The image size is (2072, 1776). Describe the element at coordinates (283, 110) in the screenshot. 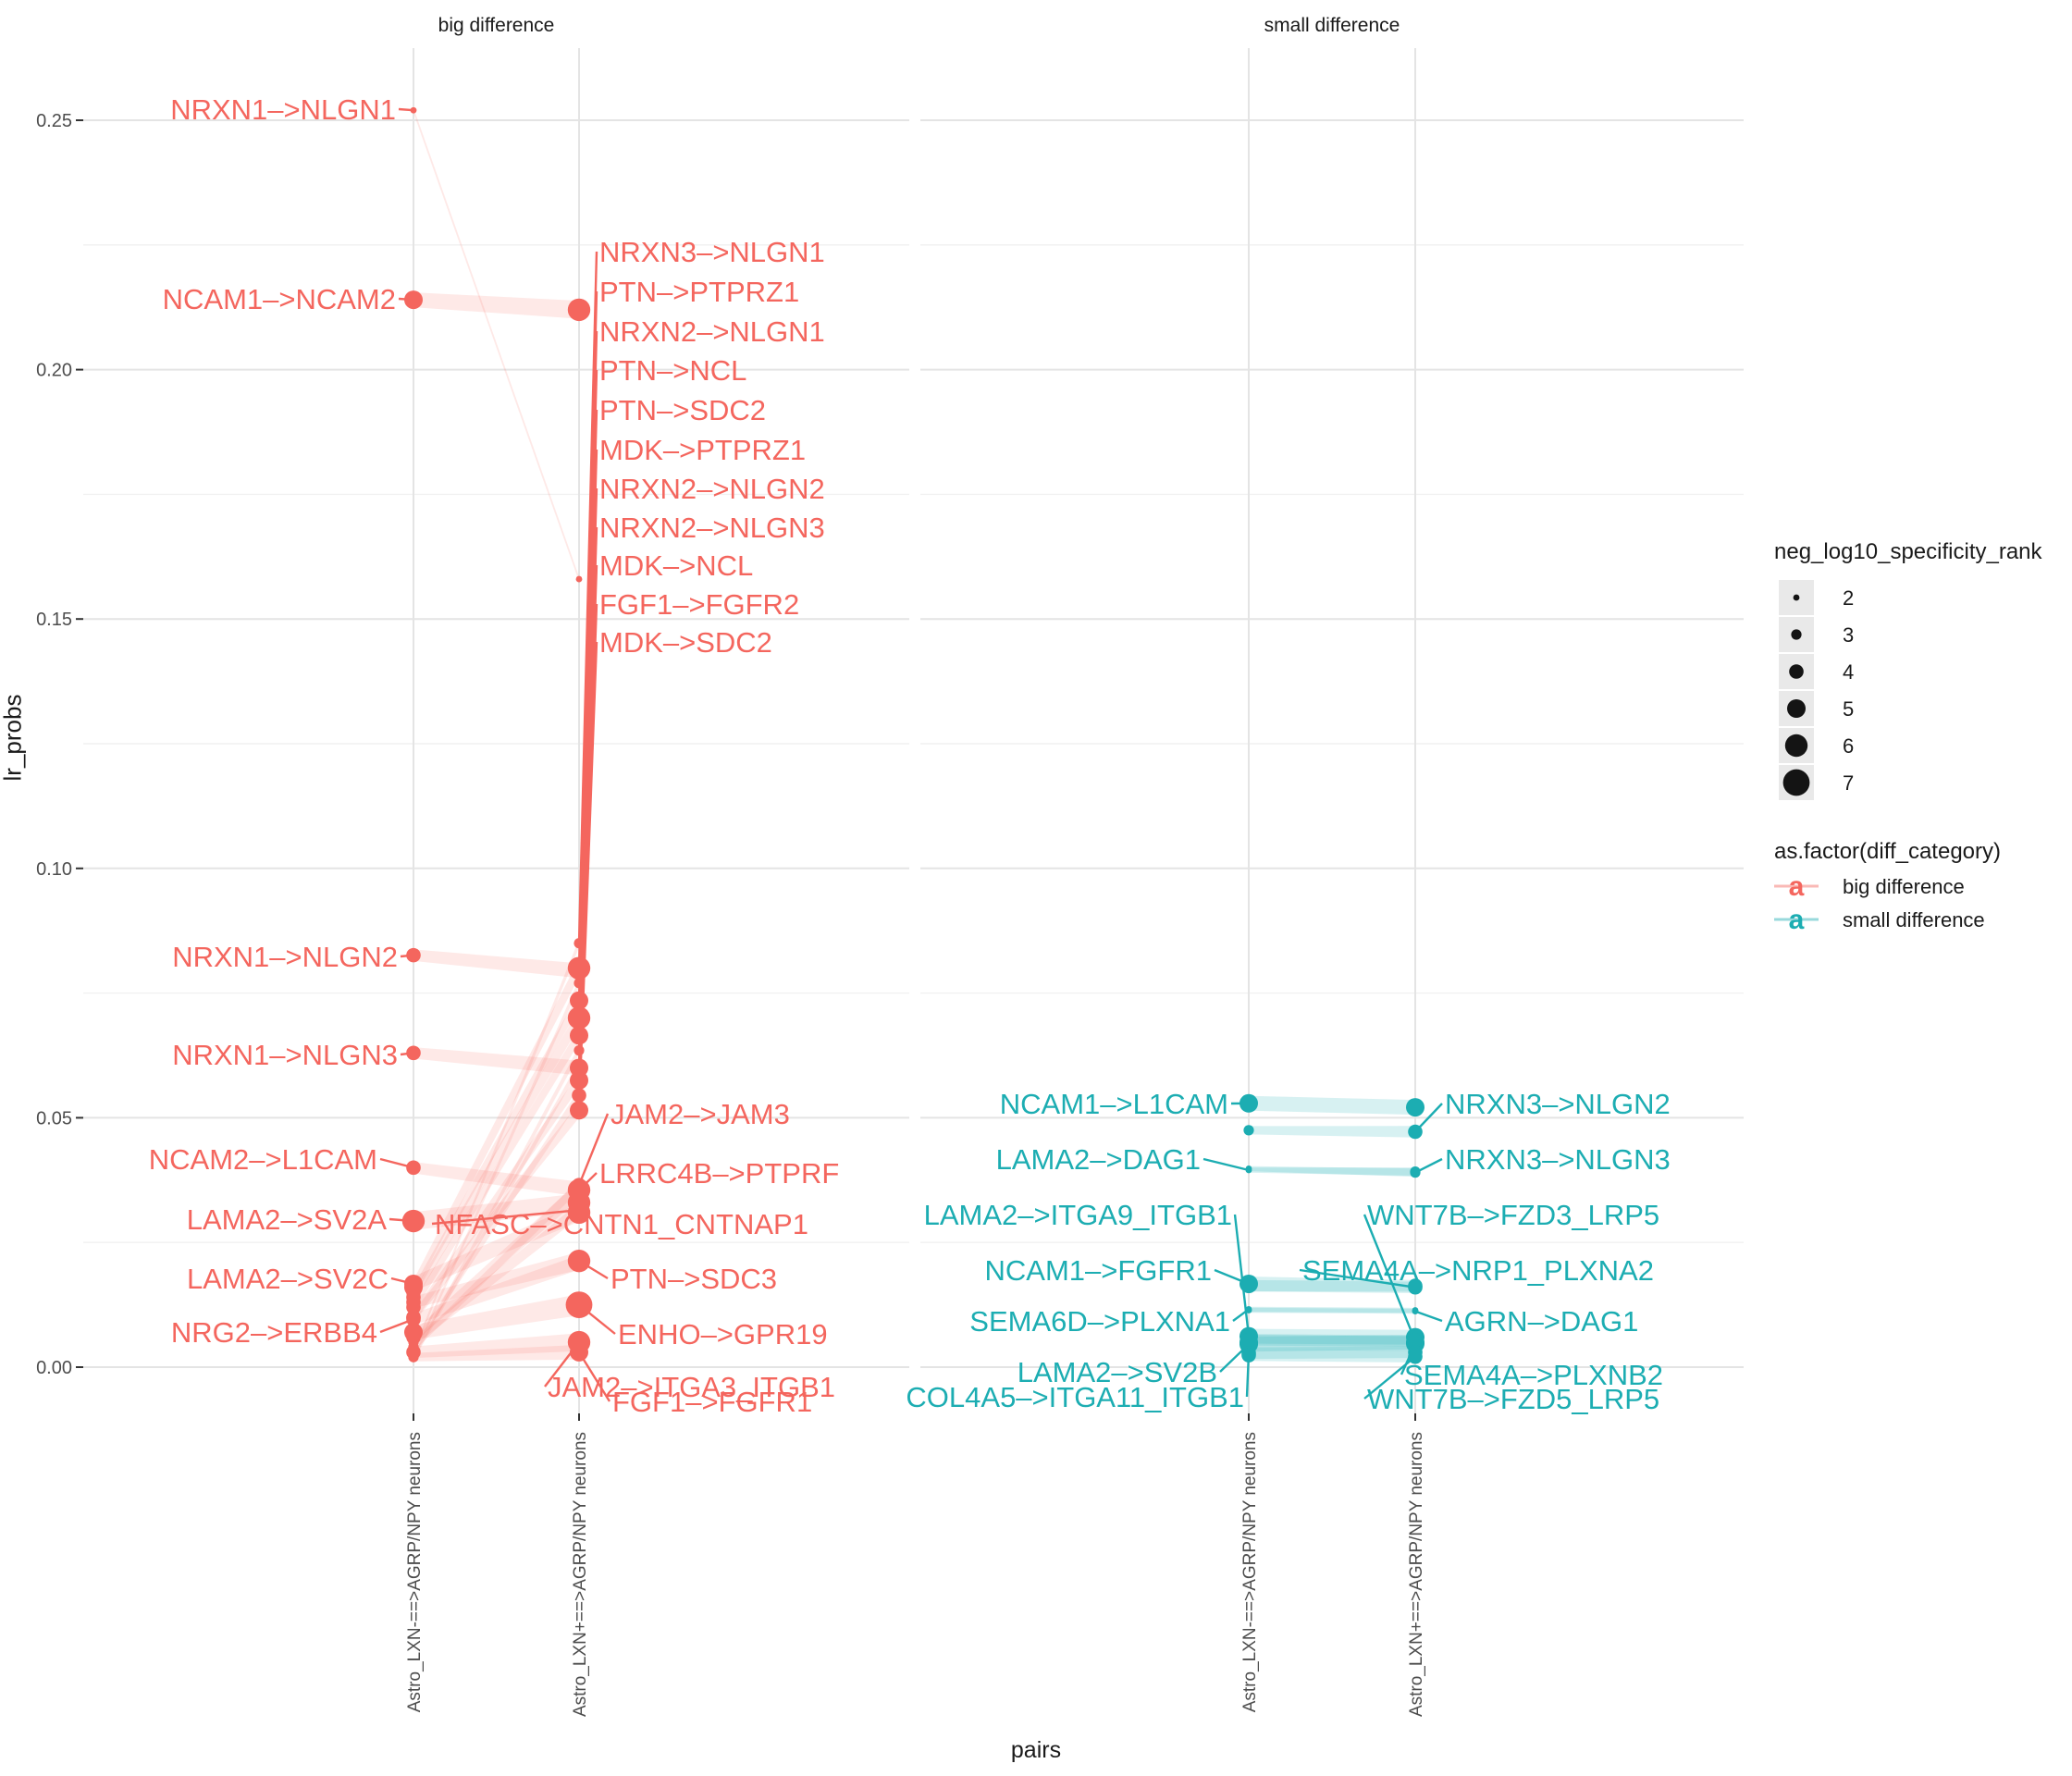

I see `pair-label: NRXN1–>NLGN1` at that location.